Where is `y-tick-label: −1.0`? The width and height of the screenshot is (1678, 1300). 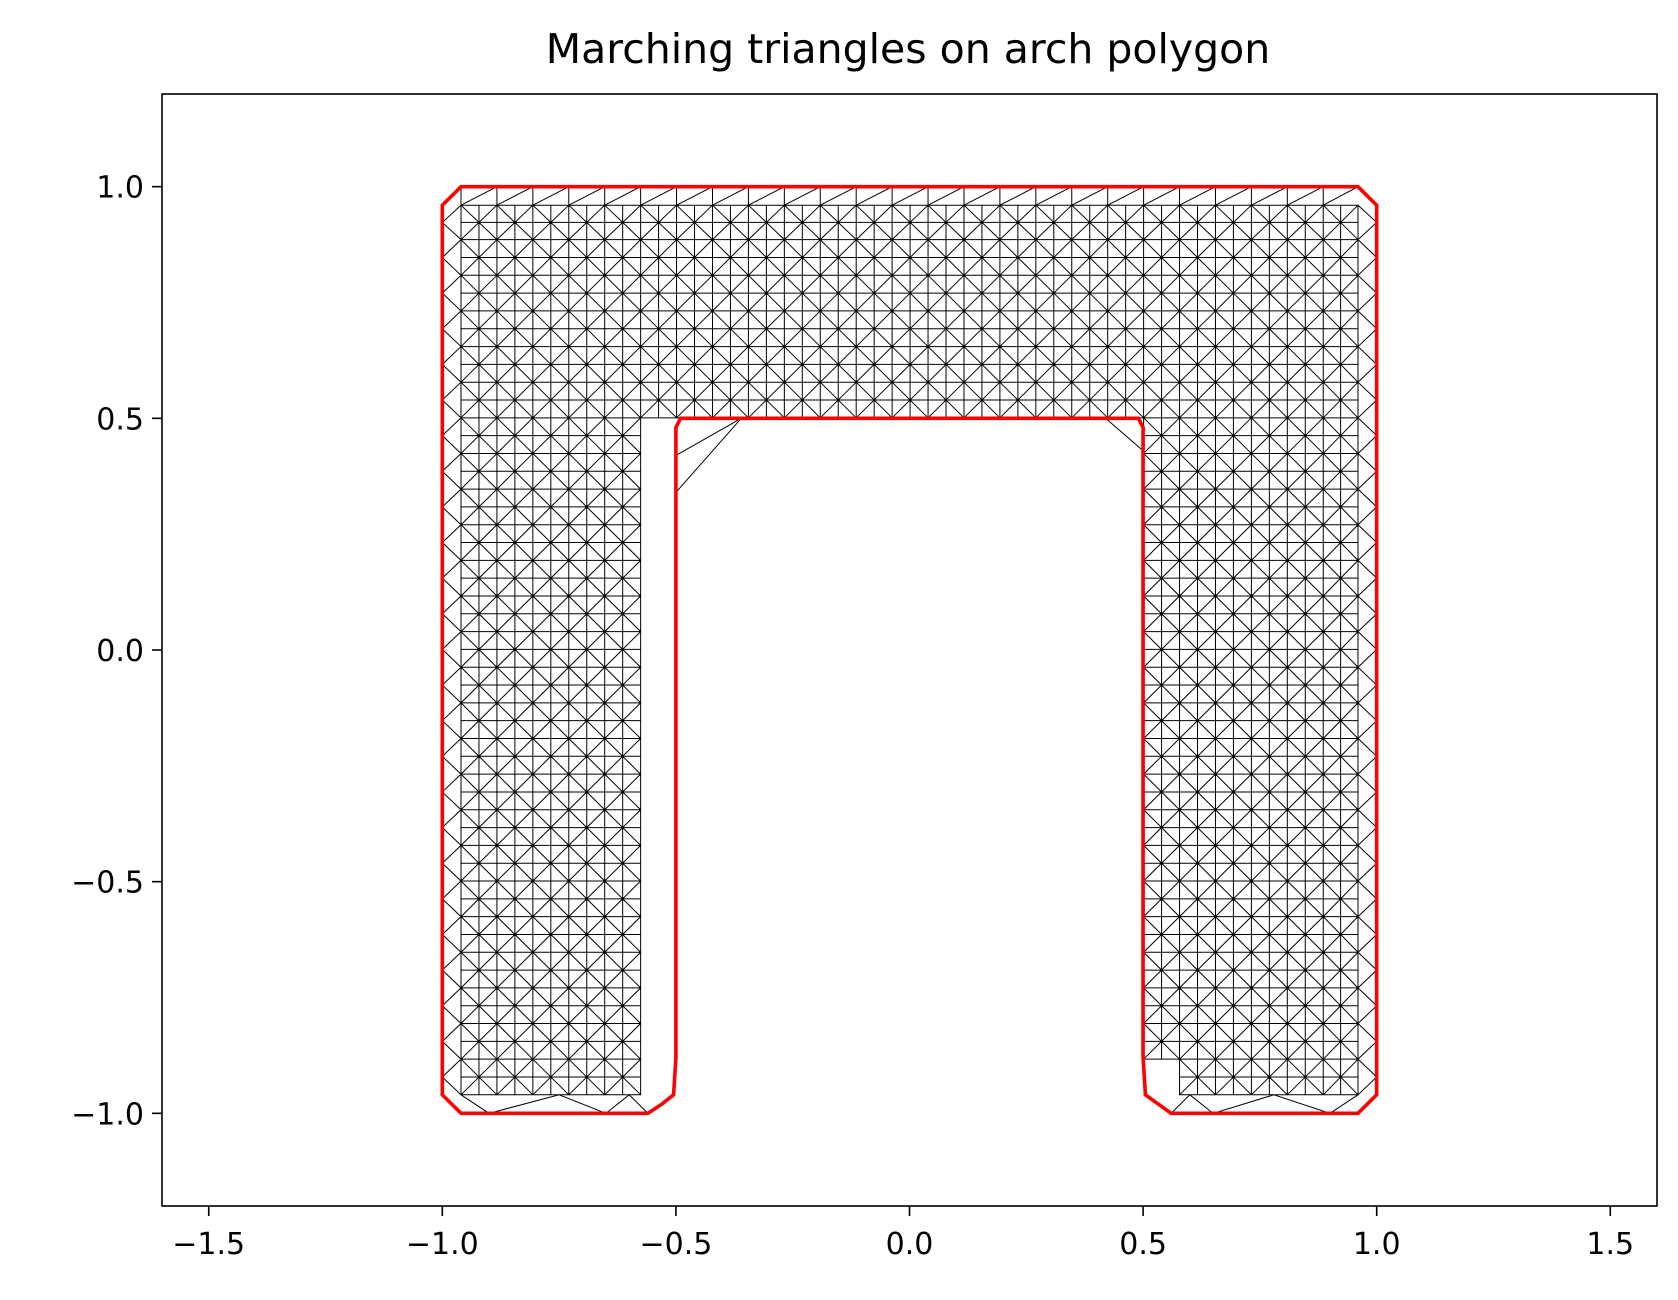 y-tick-label: −1.0 is located at coordinates (107, 1114).